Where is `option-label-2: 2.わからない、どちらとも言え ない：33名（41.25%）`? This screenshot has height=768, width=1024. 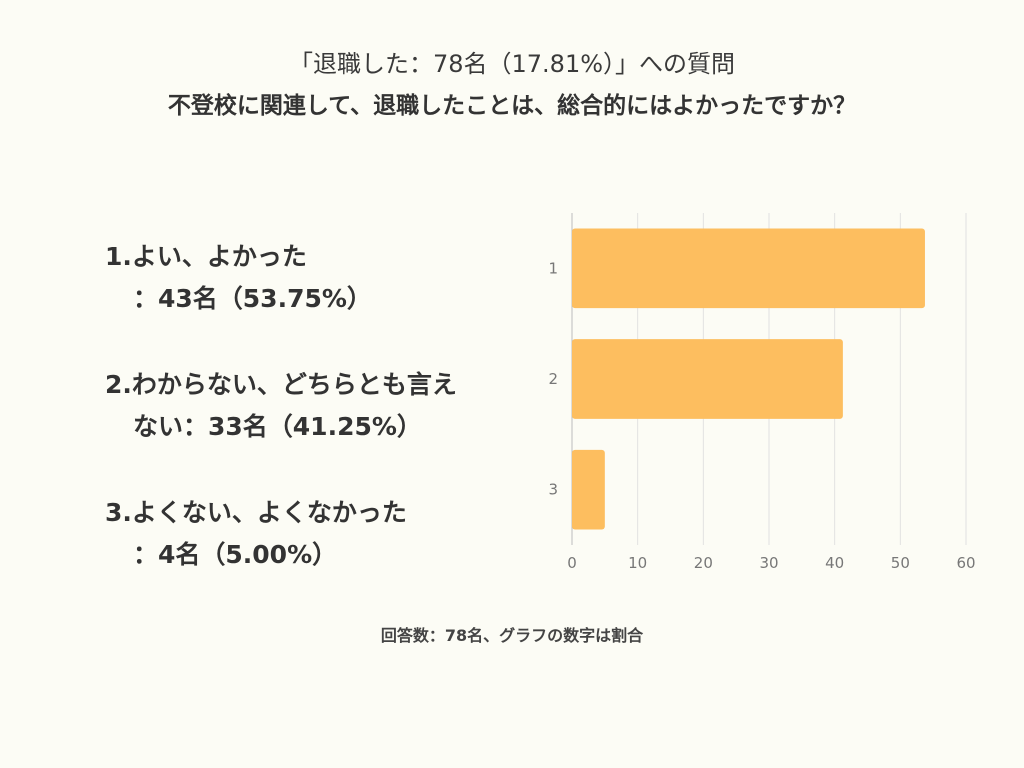 option-label-2: 2.わからない、どちらとも言え ない：33名（41.25%） is located at coordinates (320, 406).